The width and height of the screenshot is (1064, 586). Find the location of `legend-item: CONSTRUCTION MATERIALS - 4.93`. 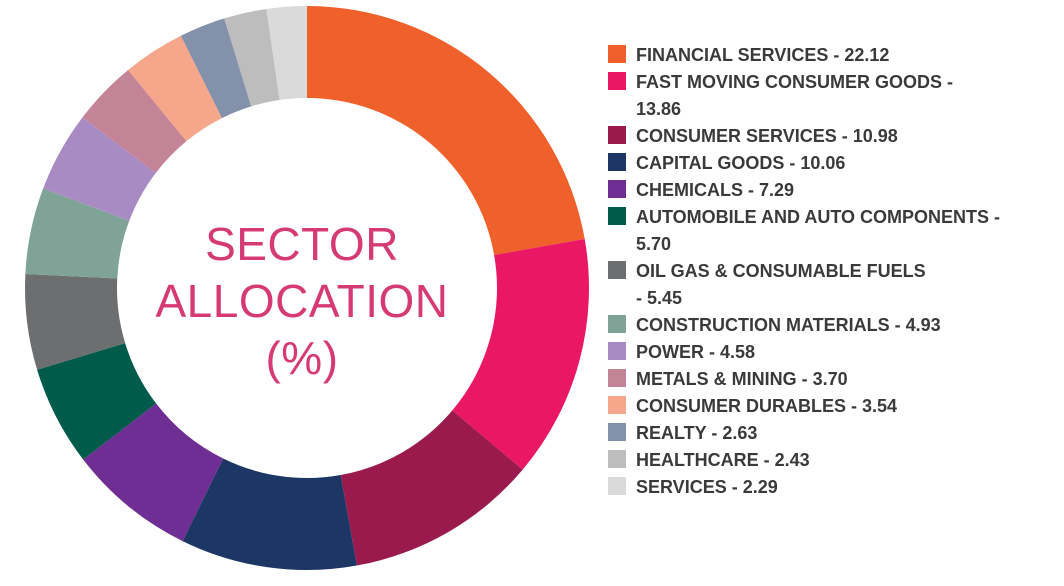

legend-item: CONSTRUCTION MATERIALS - 4.93 is located at coordinates (832, 325).